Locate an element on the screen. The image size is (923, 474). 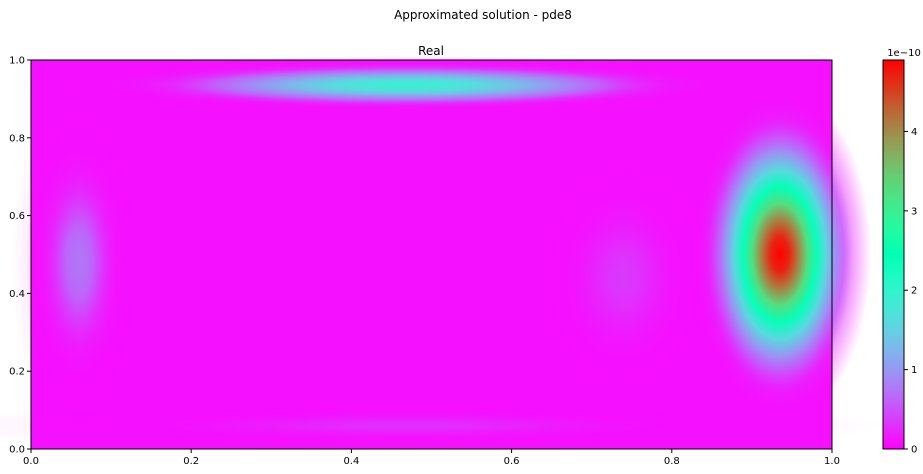
figure-suptitle: Approximated solution - pde8 is located at coordinates (483, 15).